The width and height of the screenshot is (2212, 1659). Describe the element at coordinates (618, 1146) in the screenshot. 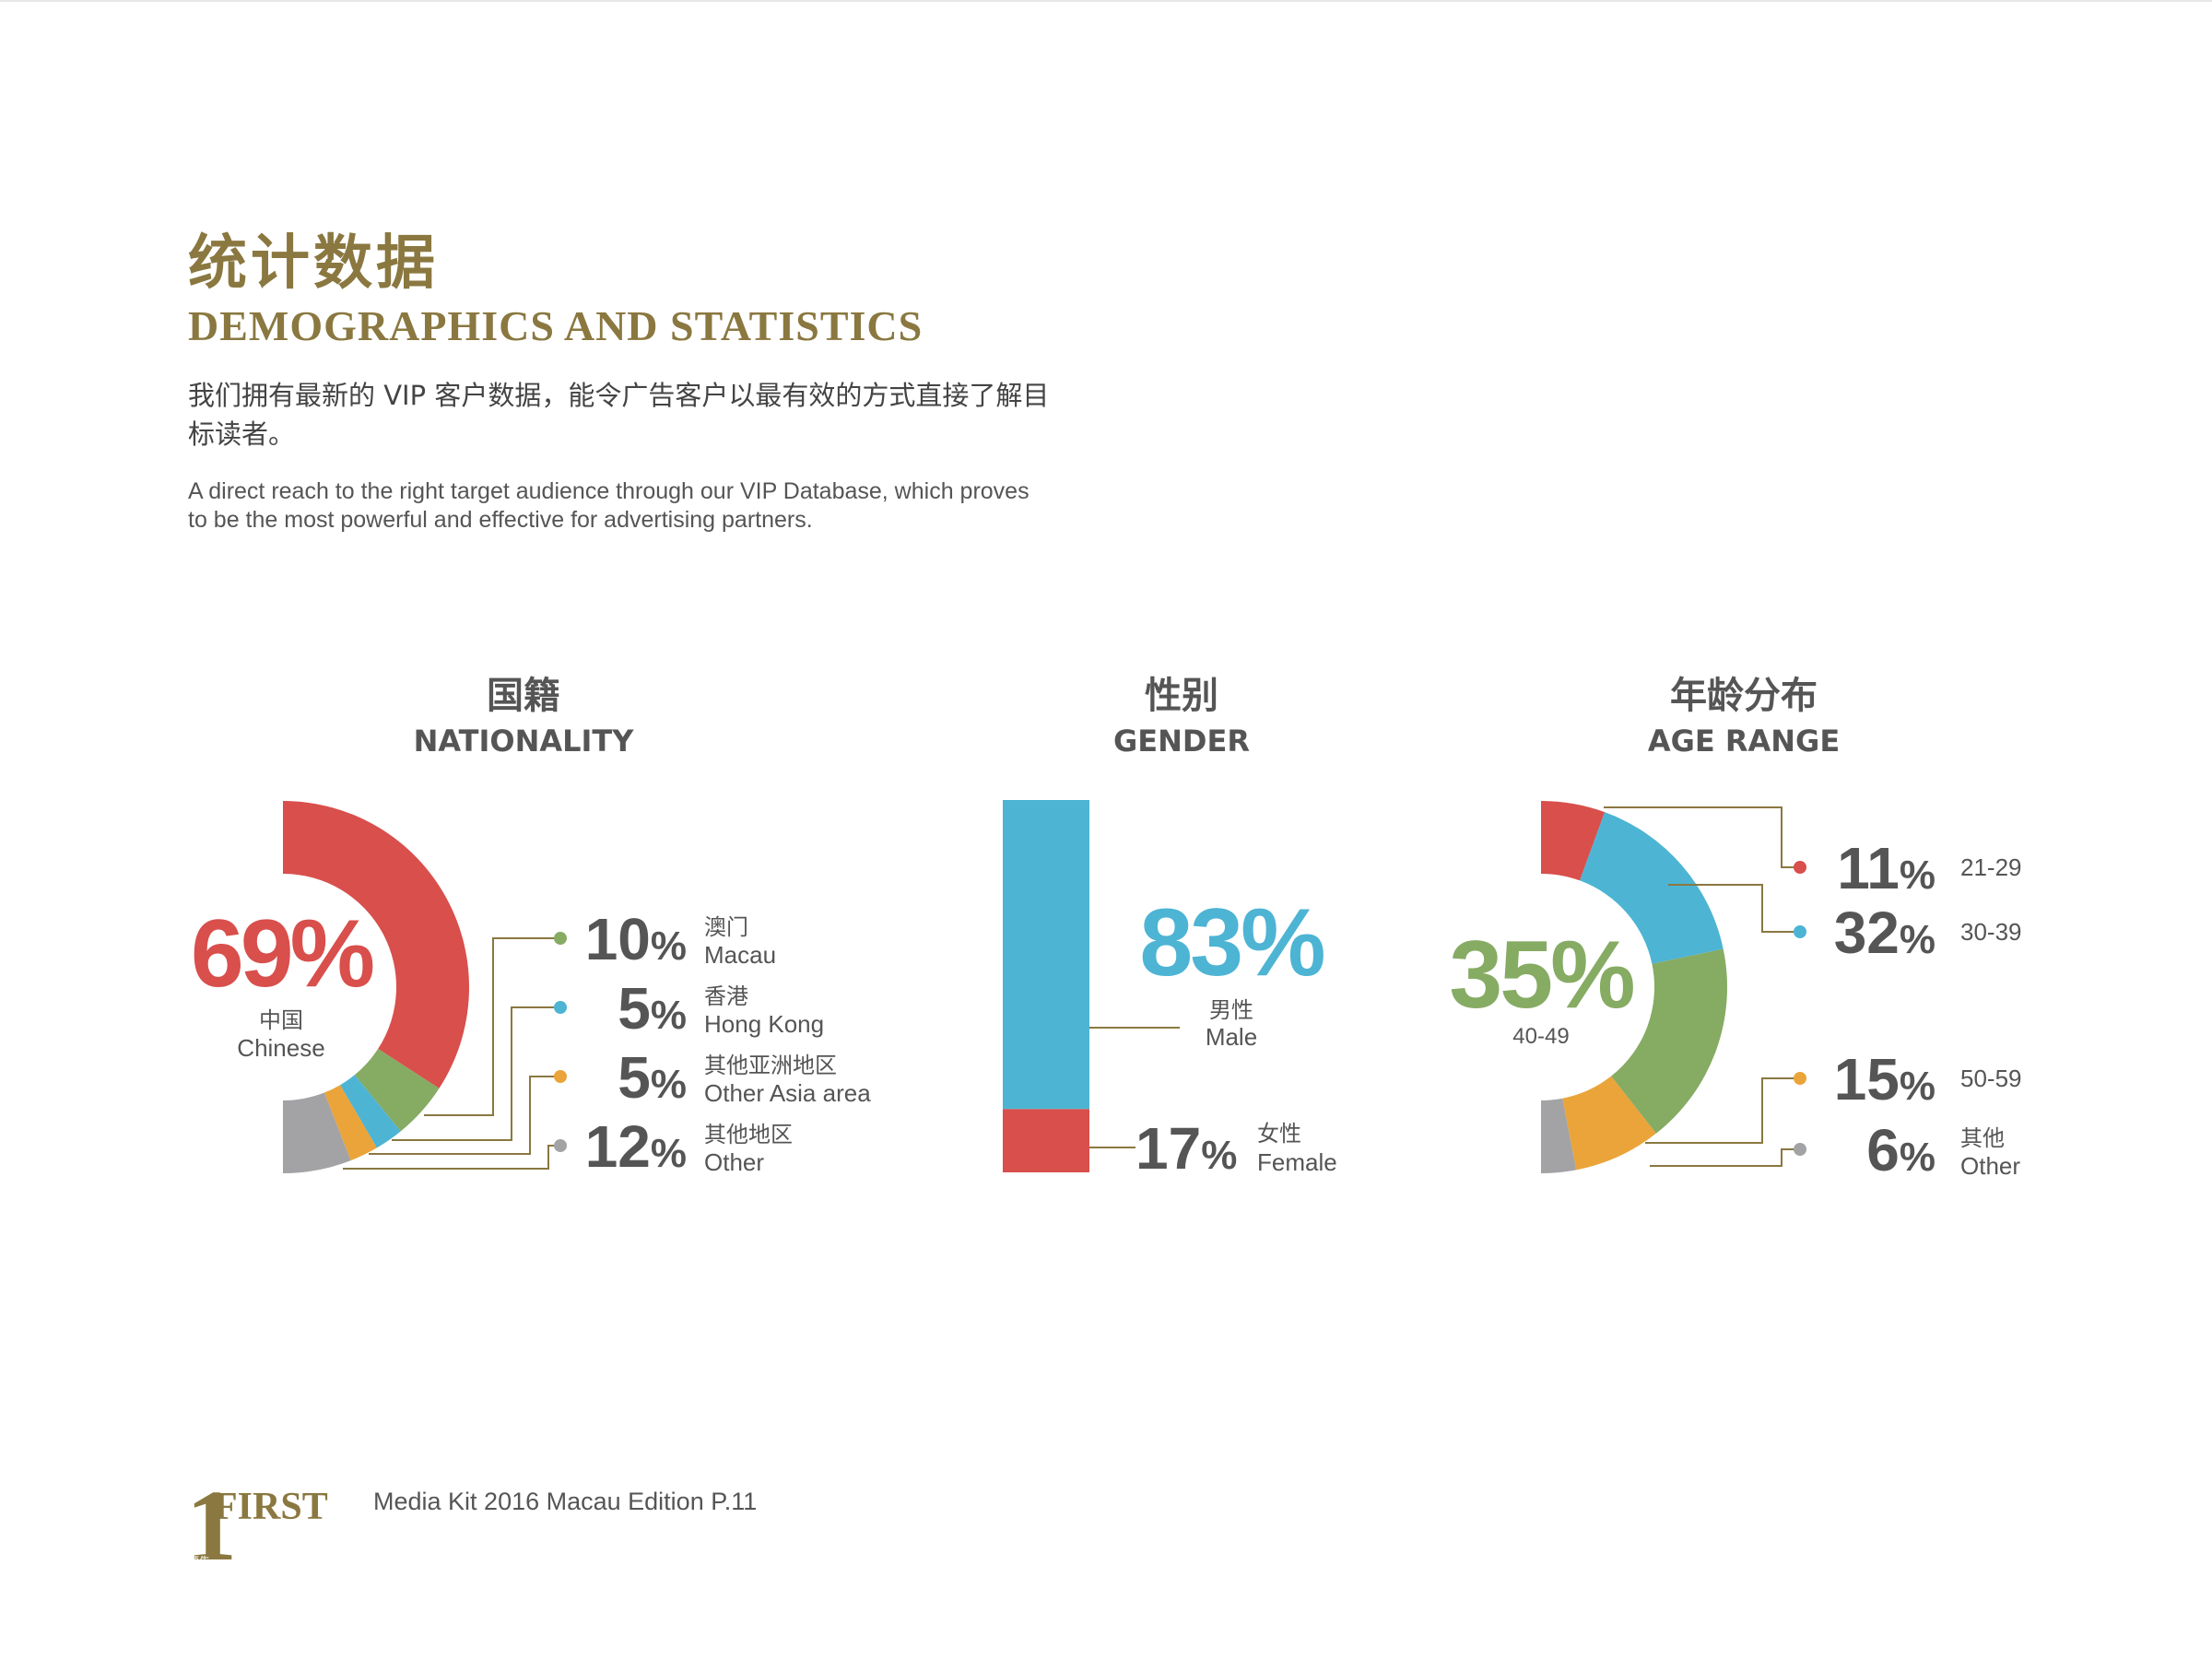

I see `nationality-legend-num-3: 12` at that location.